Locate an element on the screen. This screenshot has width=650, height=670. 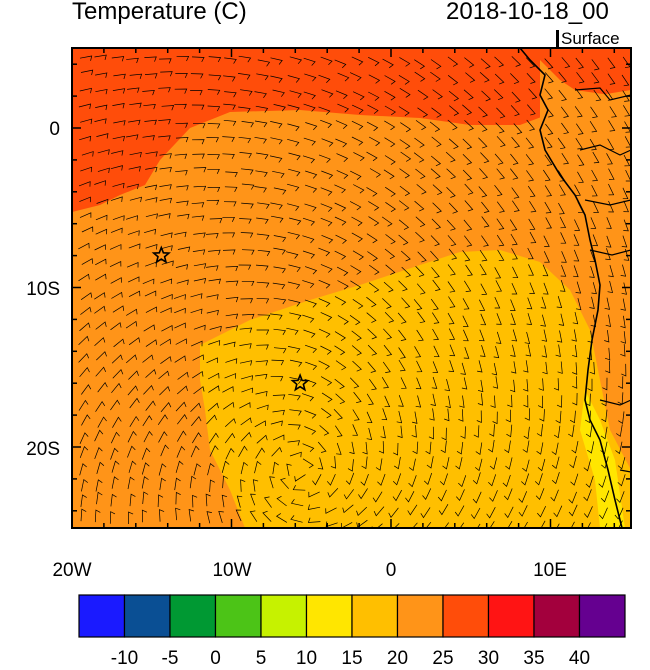
star-1-marker is located at coordinates (161, 254).